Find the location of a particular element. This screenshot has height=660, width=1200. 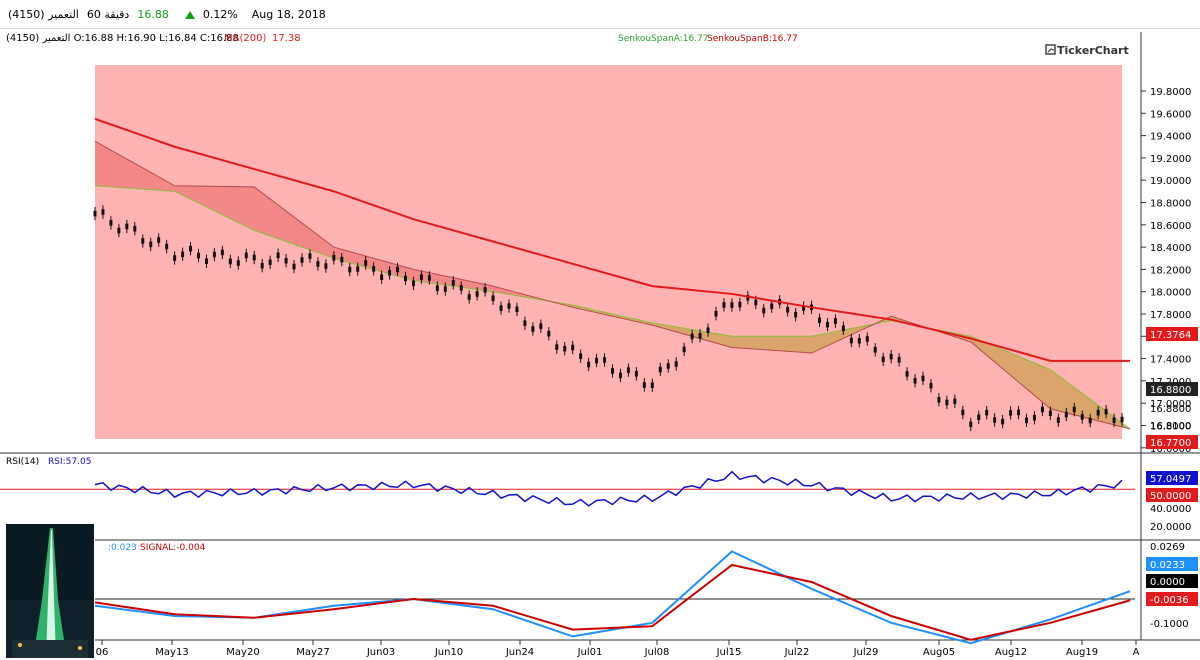

macd-zero-badge: 0.0000 is located at coordinates (1172, 581).